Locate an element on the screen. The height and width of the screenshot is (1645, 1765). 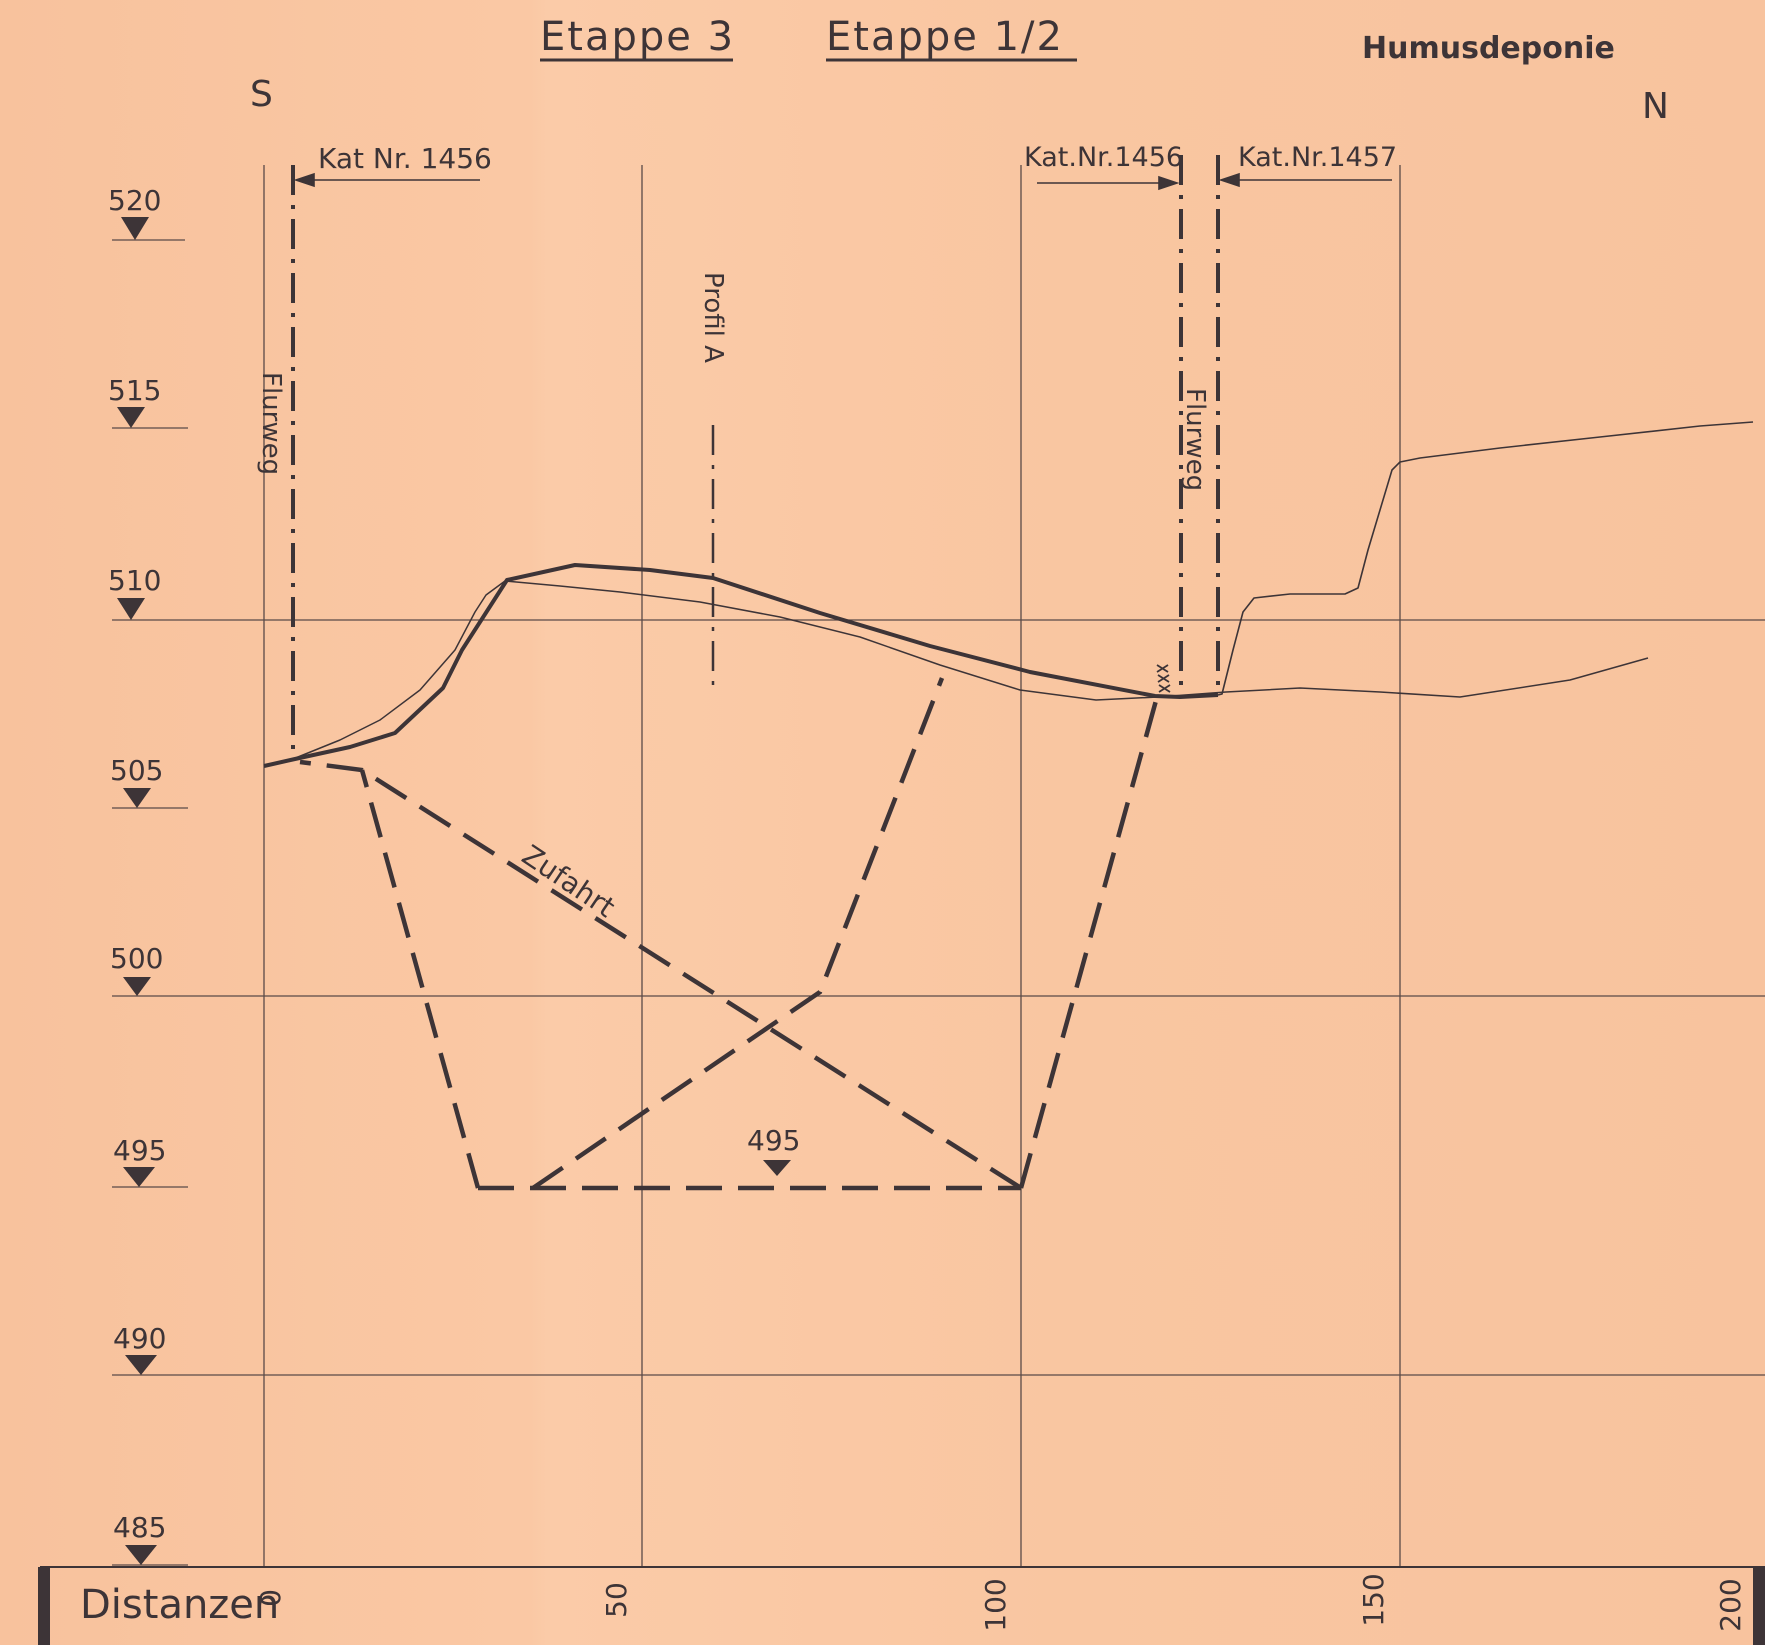
pit-right-slope is located at coordinates (1089, 942).